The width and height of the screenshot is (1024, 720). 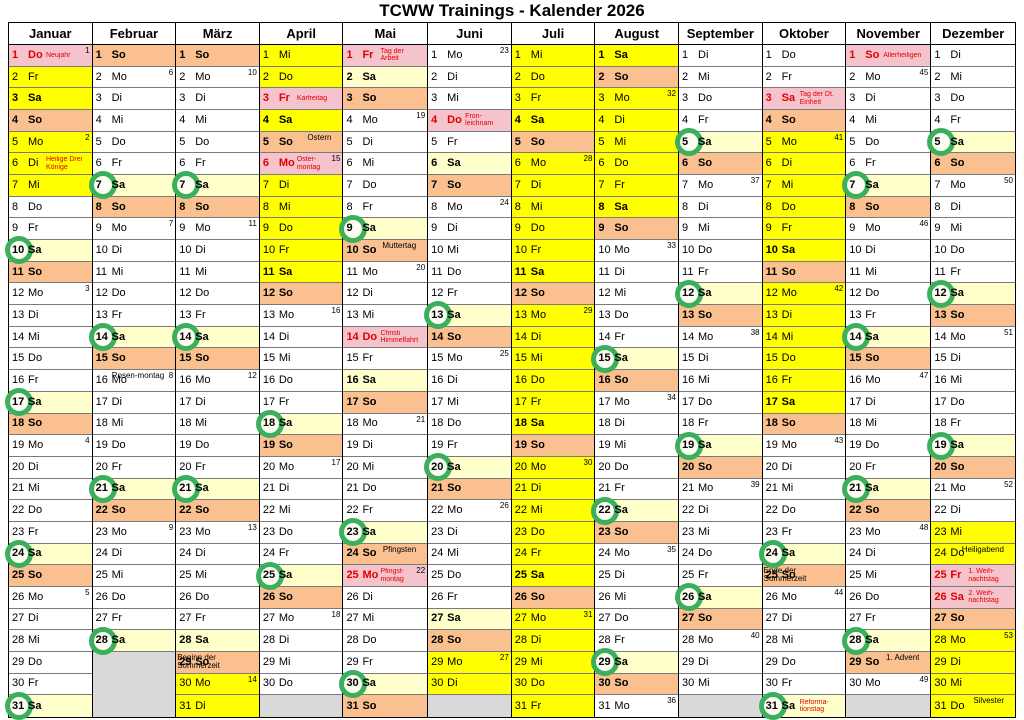 What do you see at coordinates (672, 701) in the screenshot?
I see `week-number: 36` at bounding box center [672, 701].